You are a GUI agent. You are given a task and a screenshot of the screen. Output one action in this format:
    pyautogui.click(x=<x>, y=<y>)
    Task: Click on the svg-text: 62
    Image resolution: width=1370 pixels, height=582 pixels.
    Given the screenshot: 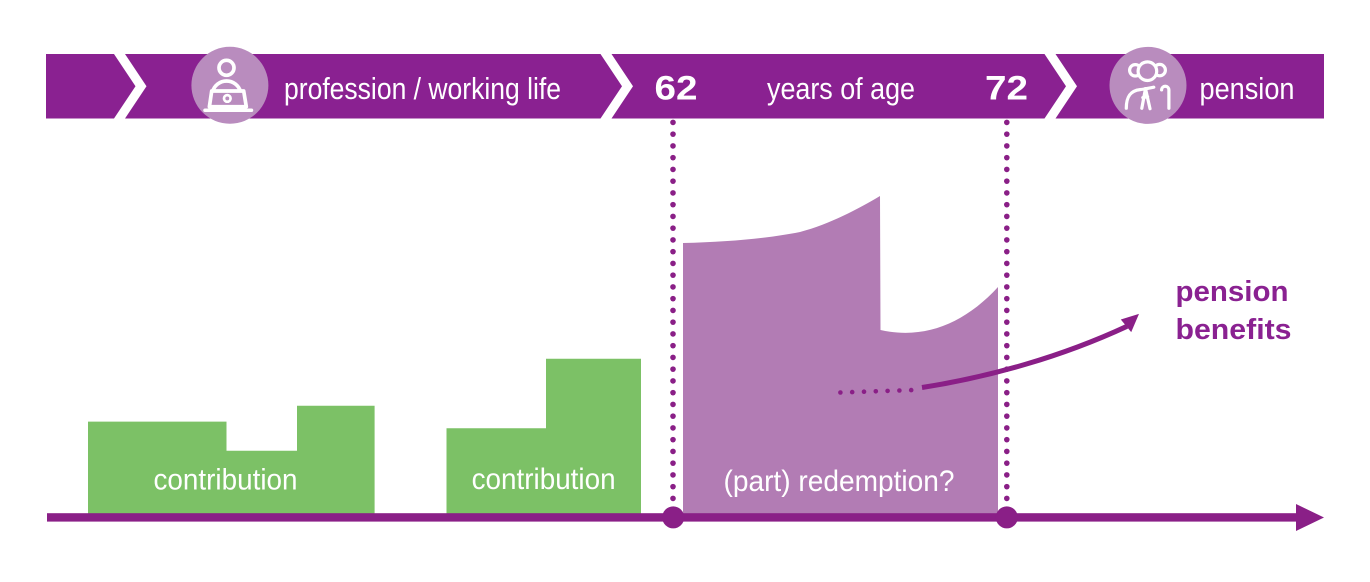 What is the action you would take?
    pyautogui.click(x=676, y=88)
    